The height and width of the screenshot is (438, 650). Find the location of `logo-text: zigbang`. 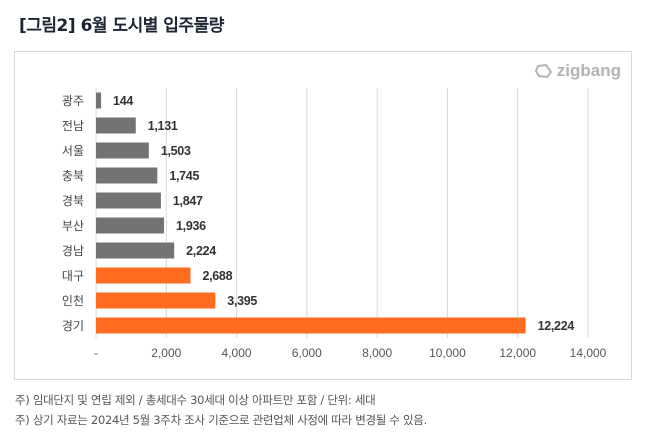

logo-text: zigbang is located at coordinates (588, 70).